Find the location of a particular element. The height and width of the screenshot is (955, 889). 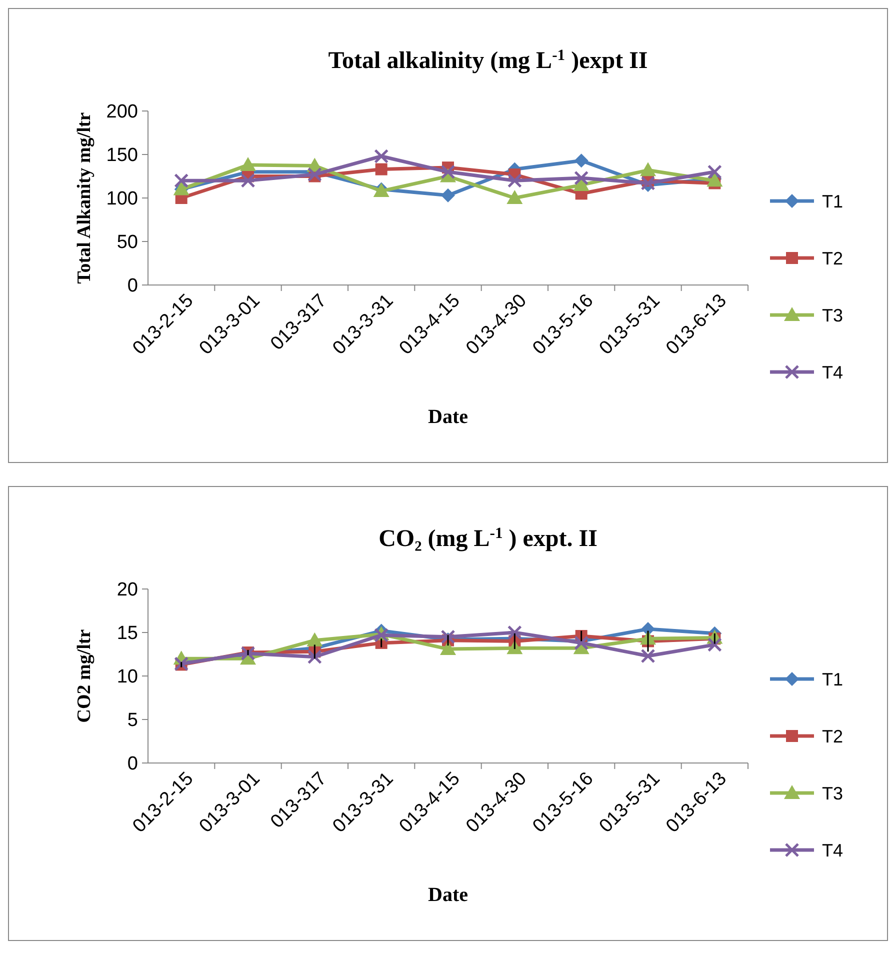

y-tick-label: 15 is located at coordinates (127, 633).